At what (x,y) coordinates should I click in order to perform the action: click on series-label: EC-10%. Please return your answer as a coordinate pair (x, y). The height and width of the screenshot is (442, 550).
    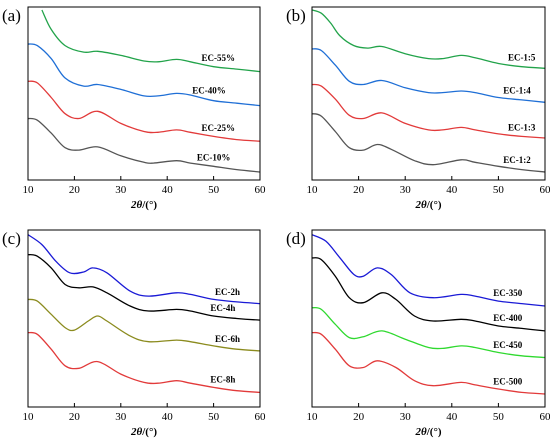
    Looking at the image, I should click on (214, 157).